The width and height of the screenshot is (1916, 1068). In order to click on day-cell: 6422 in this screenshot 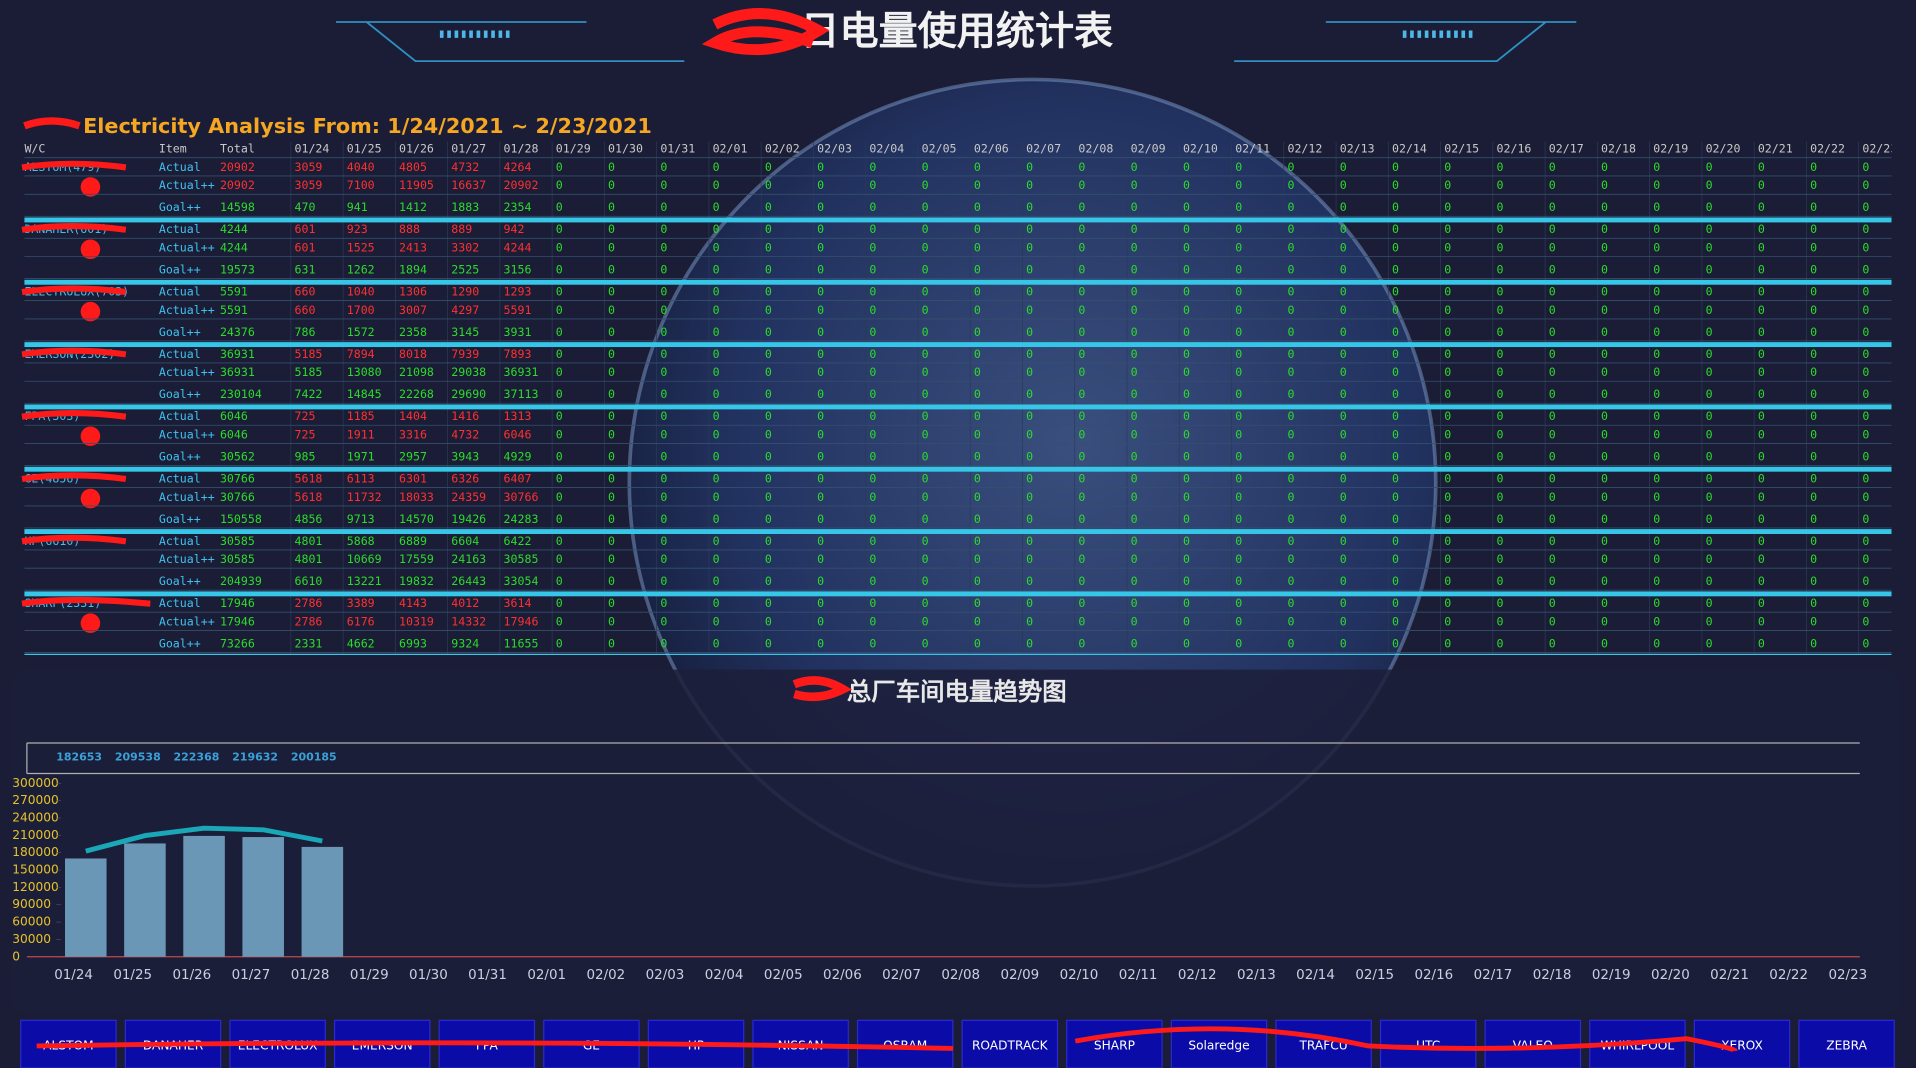, I will do `click(518, 541)`.